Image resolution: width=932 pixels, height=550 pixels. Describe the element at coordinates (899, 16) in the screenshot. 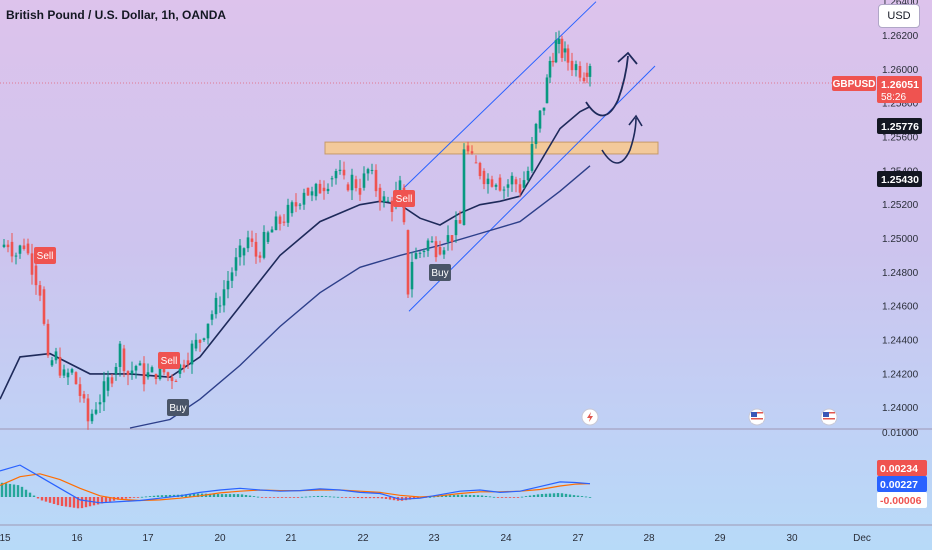

I see `currency-button: USD` at that location.